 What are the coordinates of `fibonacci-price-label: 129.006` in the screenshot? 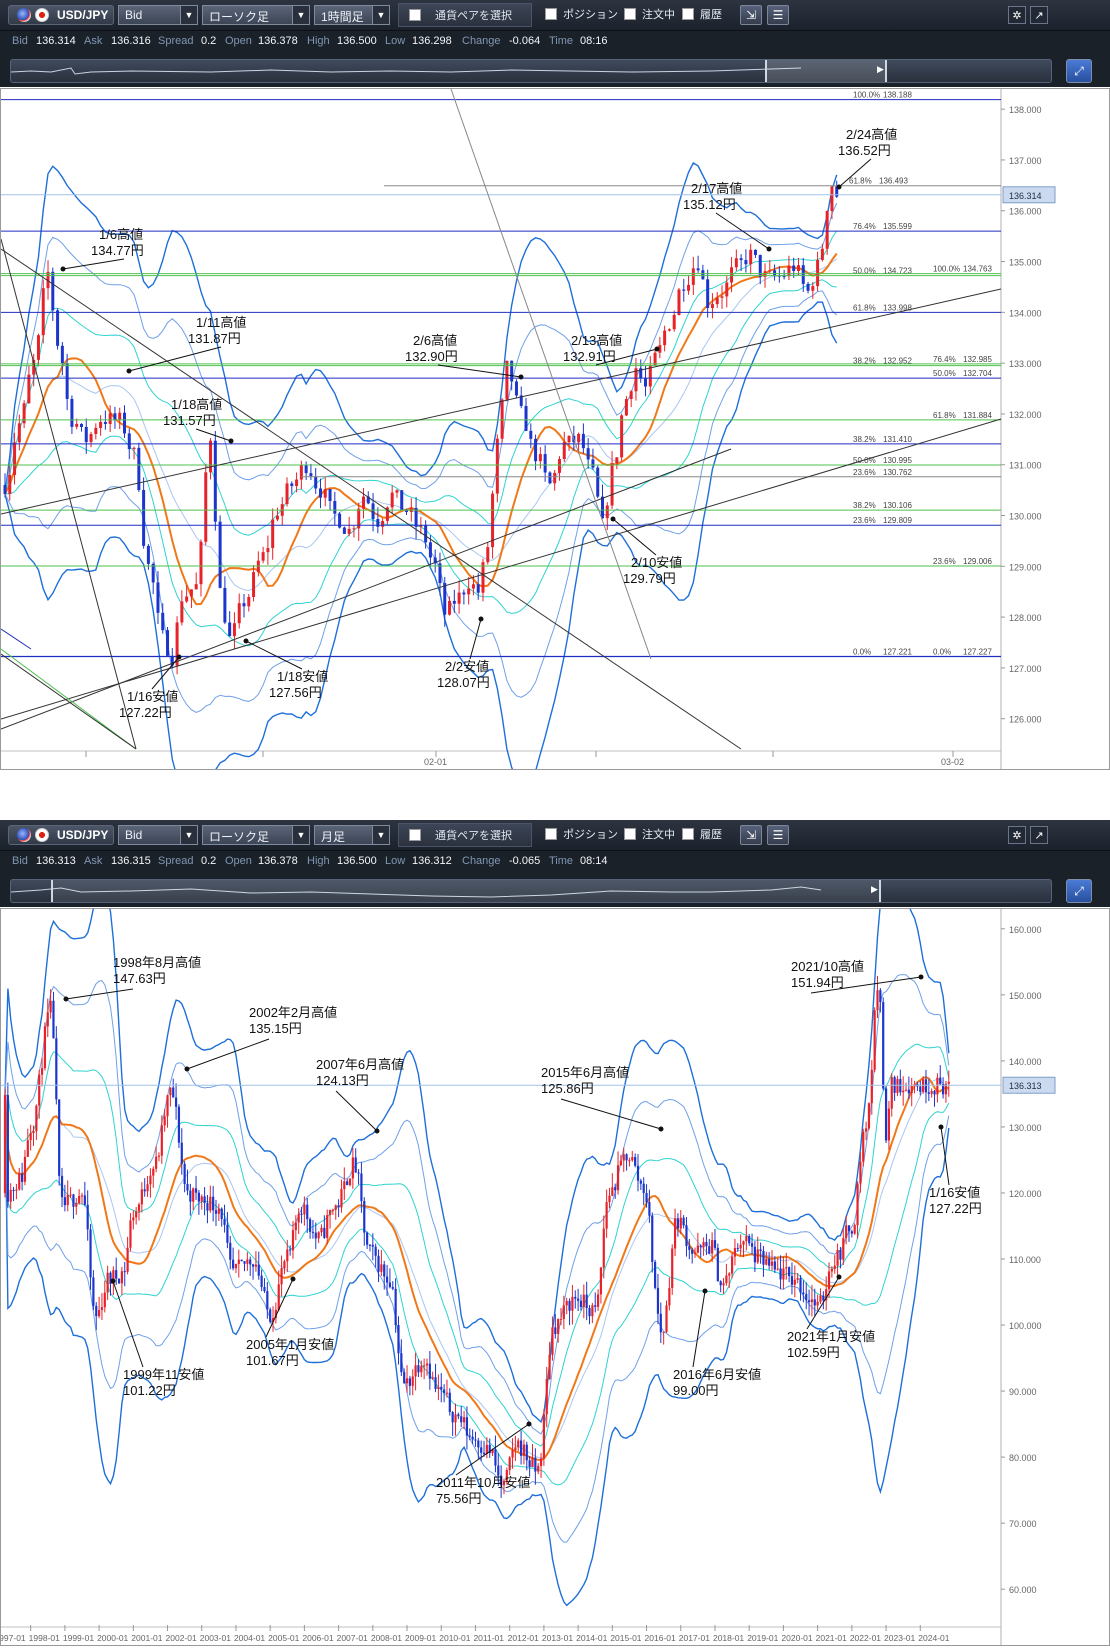 It's located at (977, 561).